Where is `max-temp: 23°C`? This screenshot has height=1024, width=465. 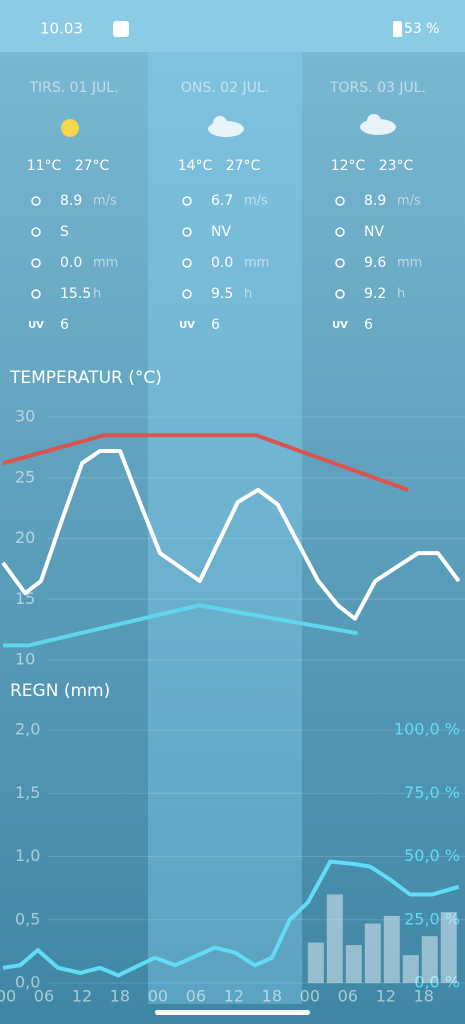 max-temp: 23°C is located at coordinates (396, 166).